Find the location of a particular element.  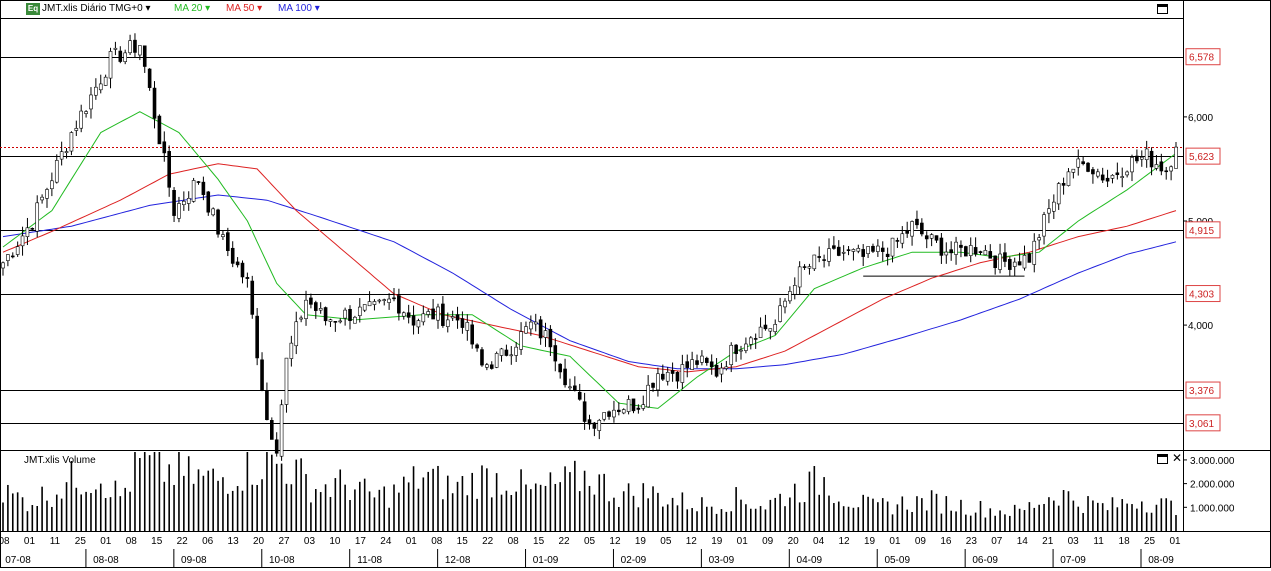

date-month-label: 07-09 is located at coordinates (1073, 560).